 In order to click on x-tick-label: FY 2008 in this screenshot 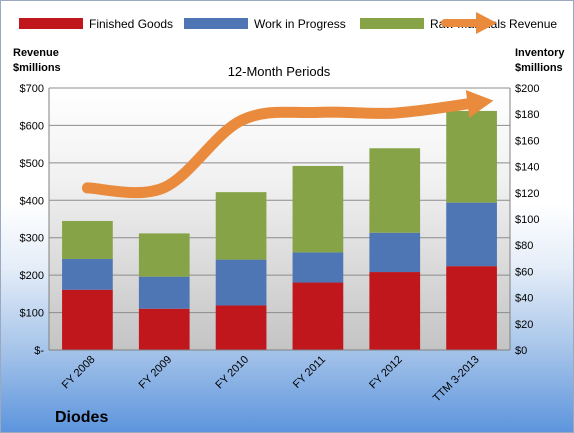, I will do `click(79, 373)`.